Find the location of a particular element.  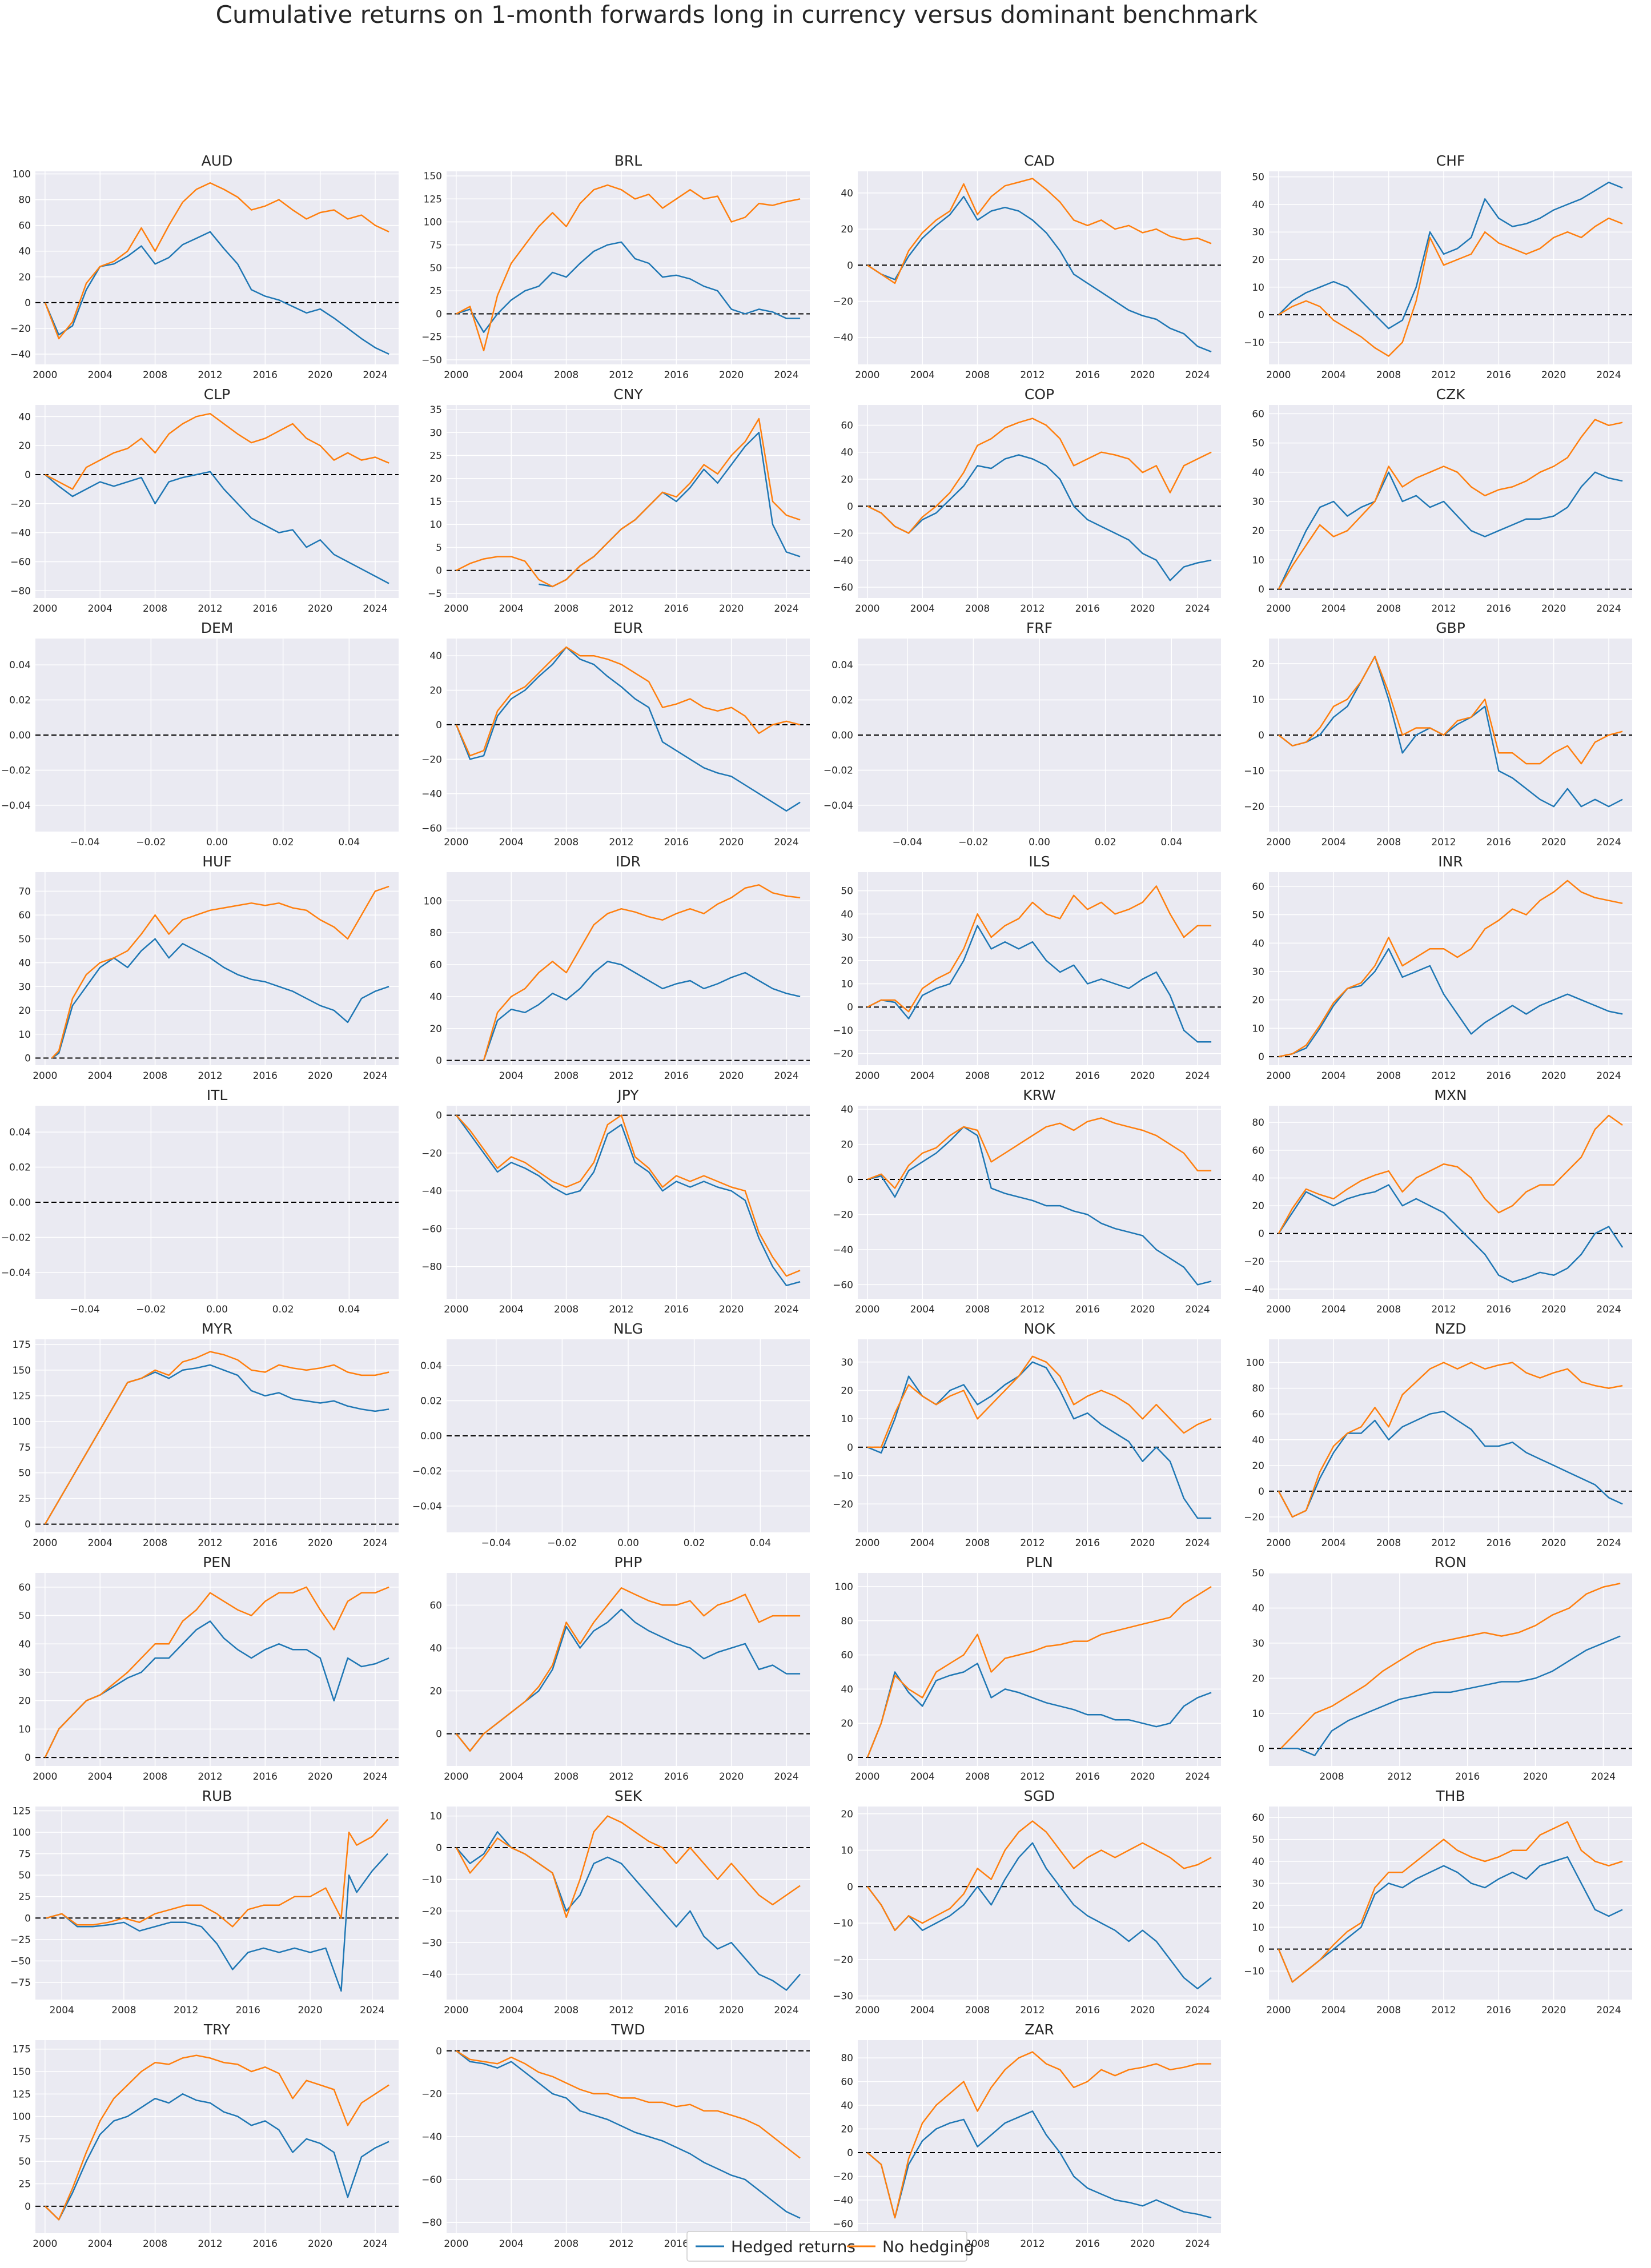

panel-title-mxn: MXN is located at coordinates (1450, 1095).